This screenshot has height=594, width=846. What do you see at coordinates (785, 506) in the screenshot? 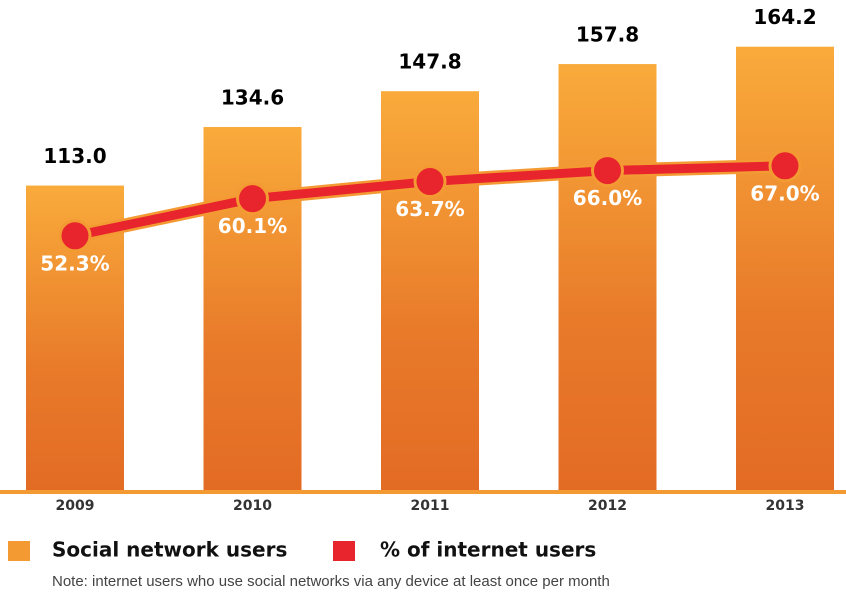
I see `x-tick-label: 2013` at bounding box center [785, 506].